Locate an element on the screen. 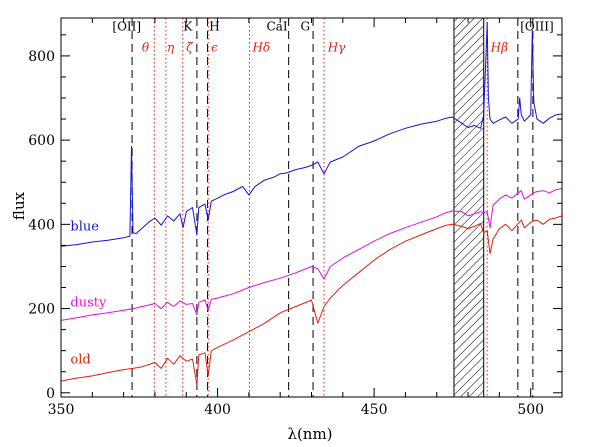 The height and width of the screenshot is (447, 598). y-tick-label: 0 is located at coordinates (50, 394).